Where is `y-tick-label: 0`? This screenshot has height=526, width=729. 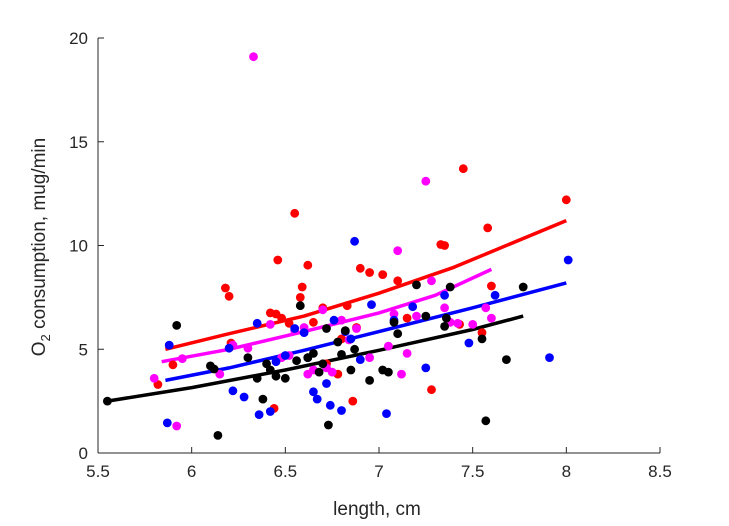
y-tick-label: 0 is located at coordinates (83, 453).